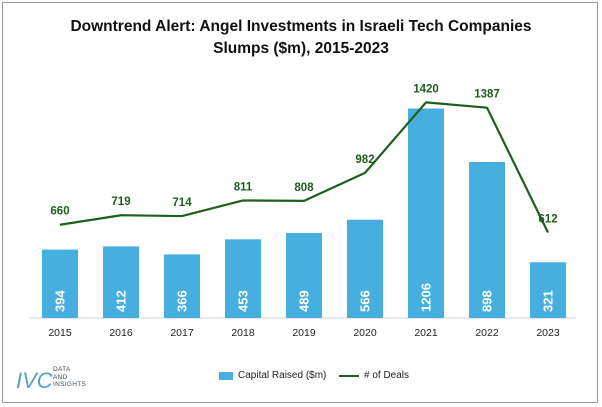 The width and height of the screenshot is (602, 407). What do you see at coordinates (226, 375) in the screenshot?
I see `legend-swatch-capital` at bounding box center [226, 375].